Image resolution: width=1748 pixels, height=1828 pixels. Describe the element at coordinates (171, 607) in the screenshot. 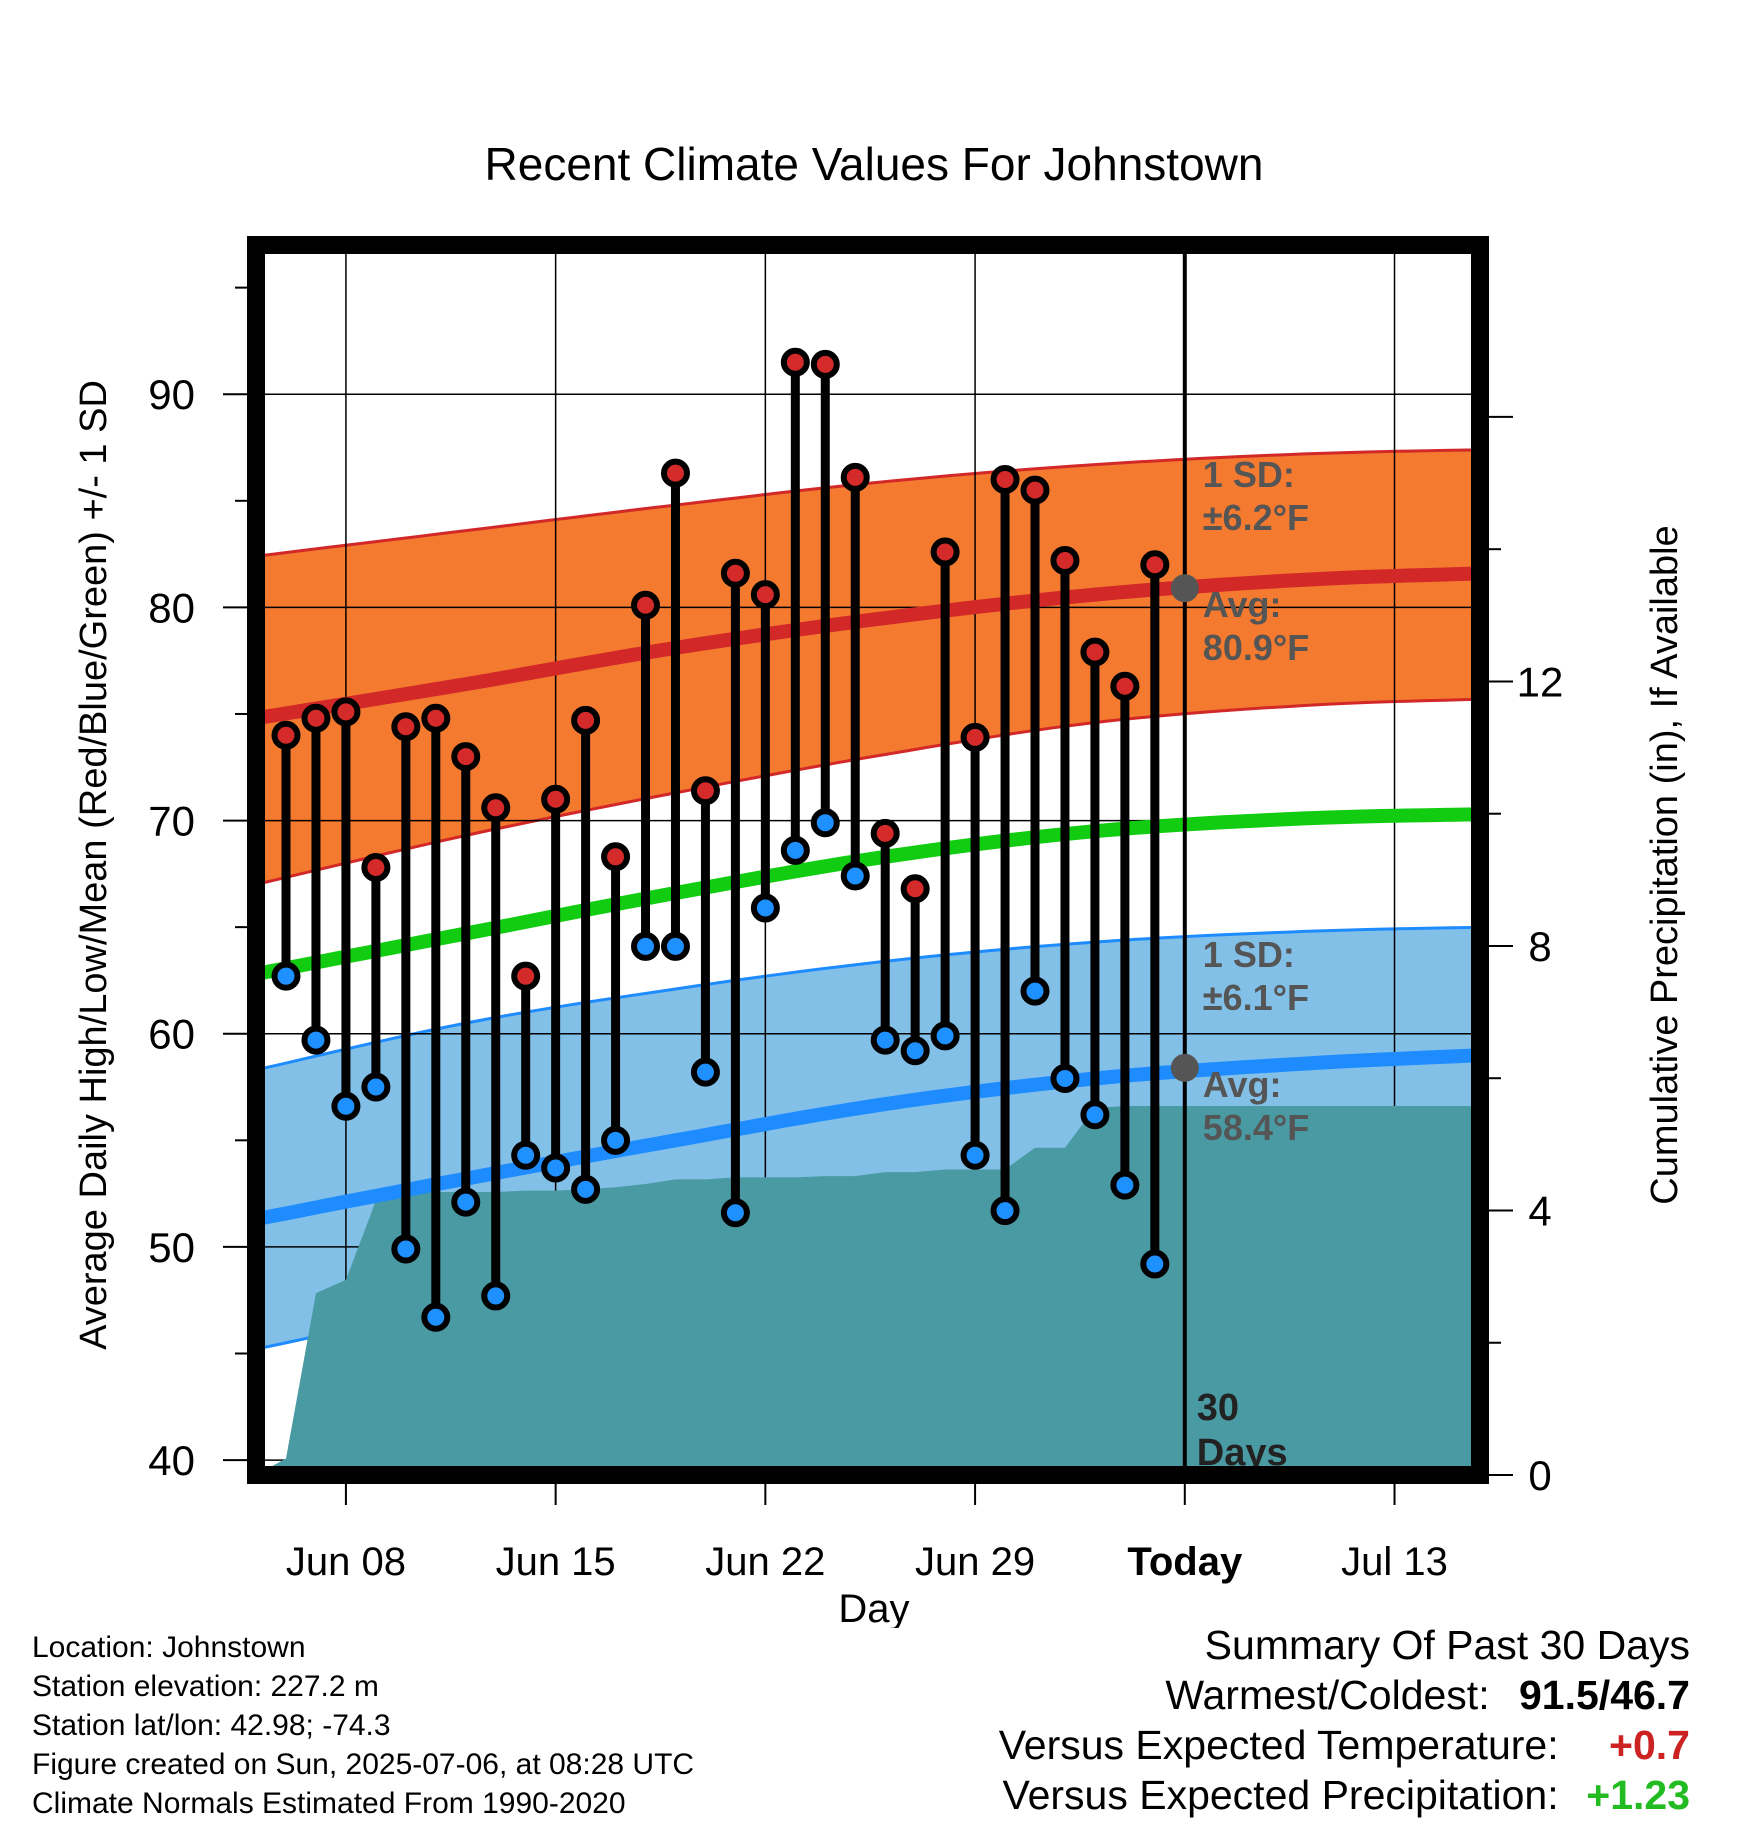

I see `y-tick-label: 80` at that location.